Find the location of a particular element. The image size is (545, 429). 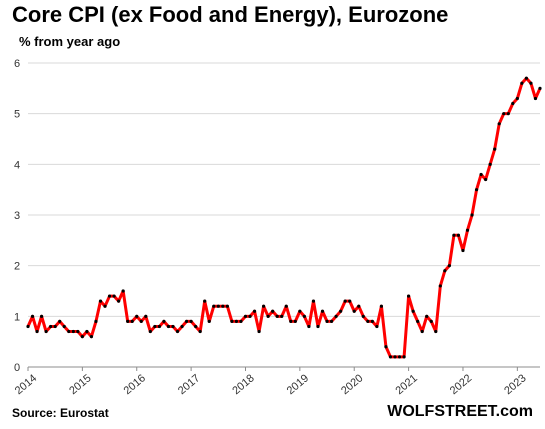

y-tick-label: 3 is located at coordinates (17, 216).